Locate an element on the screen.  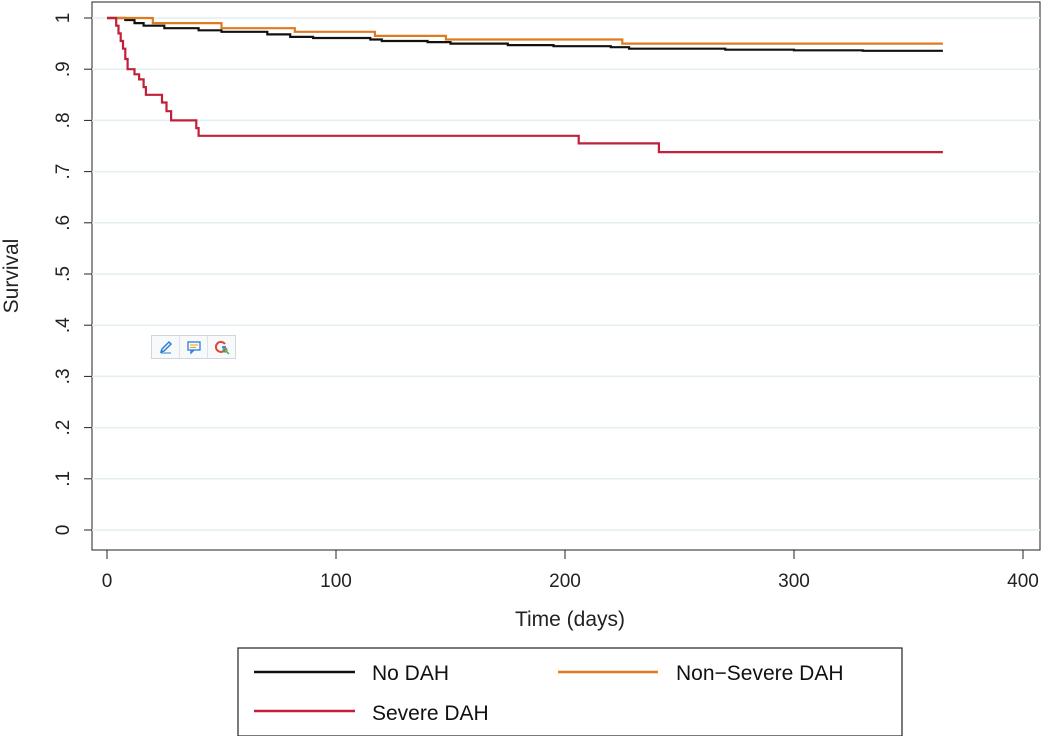
y-tick-label: 0 is located at coordinates (63, 530).